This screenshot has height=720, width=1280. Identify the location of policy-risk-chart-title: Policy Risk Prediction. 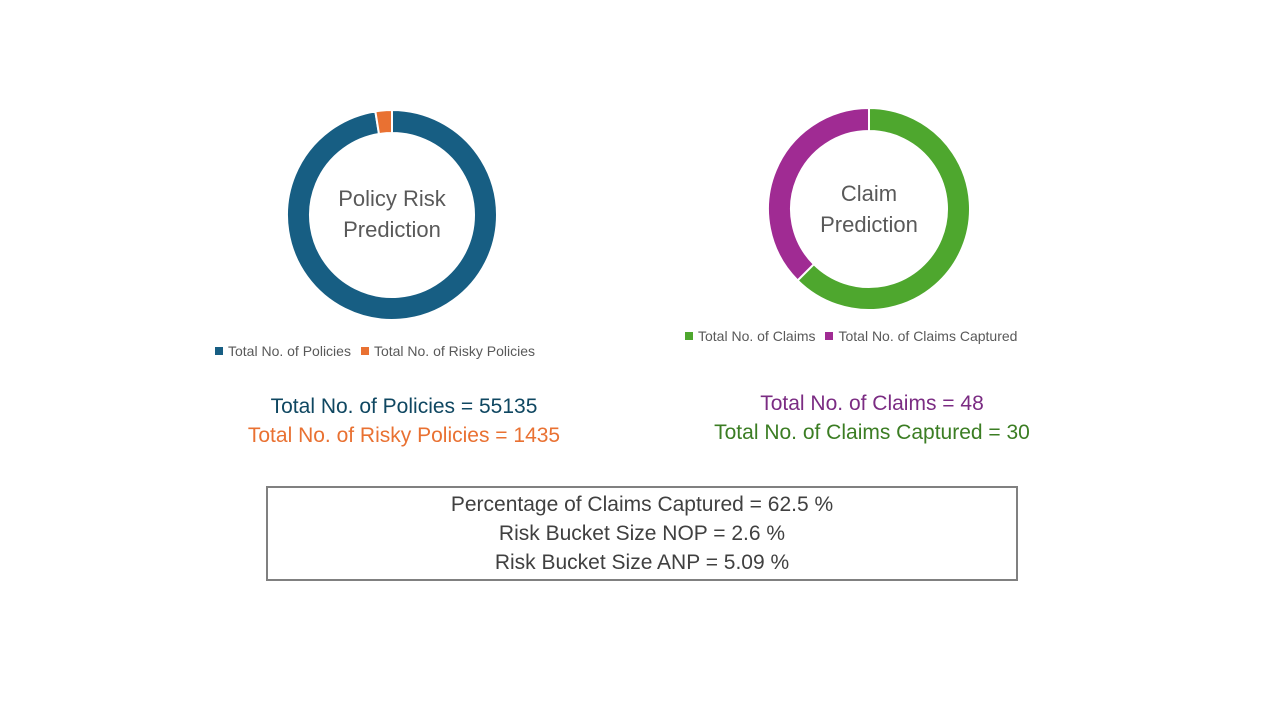
(392, 214).